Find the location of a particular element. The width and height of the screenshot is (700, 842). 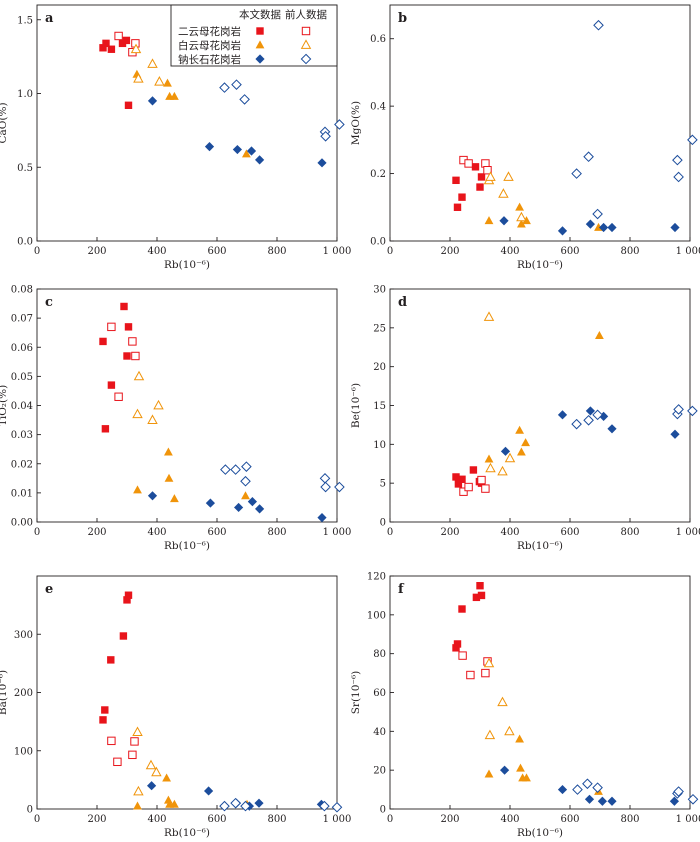

y-tick-label: 1.0 is located at coordinates (25, 94).